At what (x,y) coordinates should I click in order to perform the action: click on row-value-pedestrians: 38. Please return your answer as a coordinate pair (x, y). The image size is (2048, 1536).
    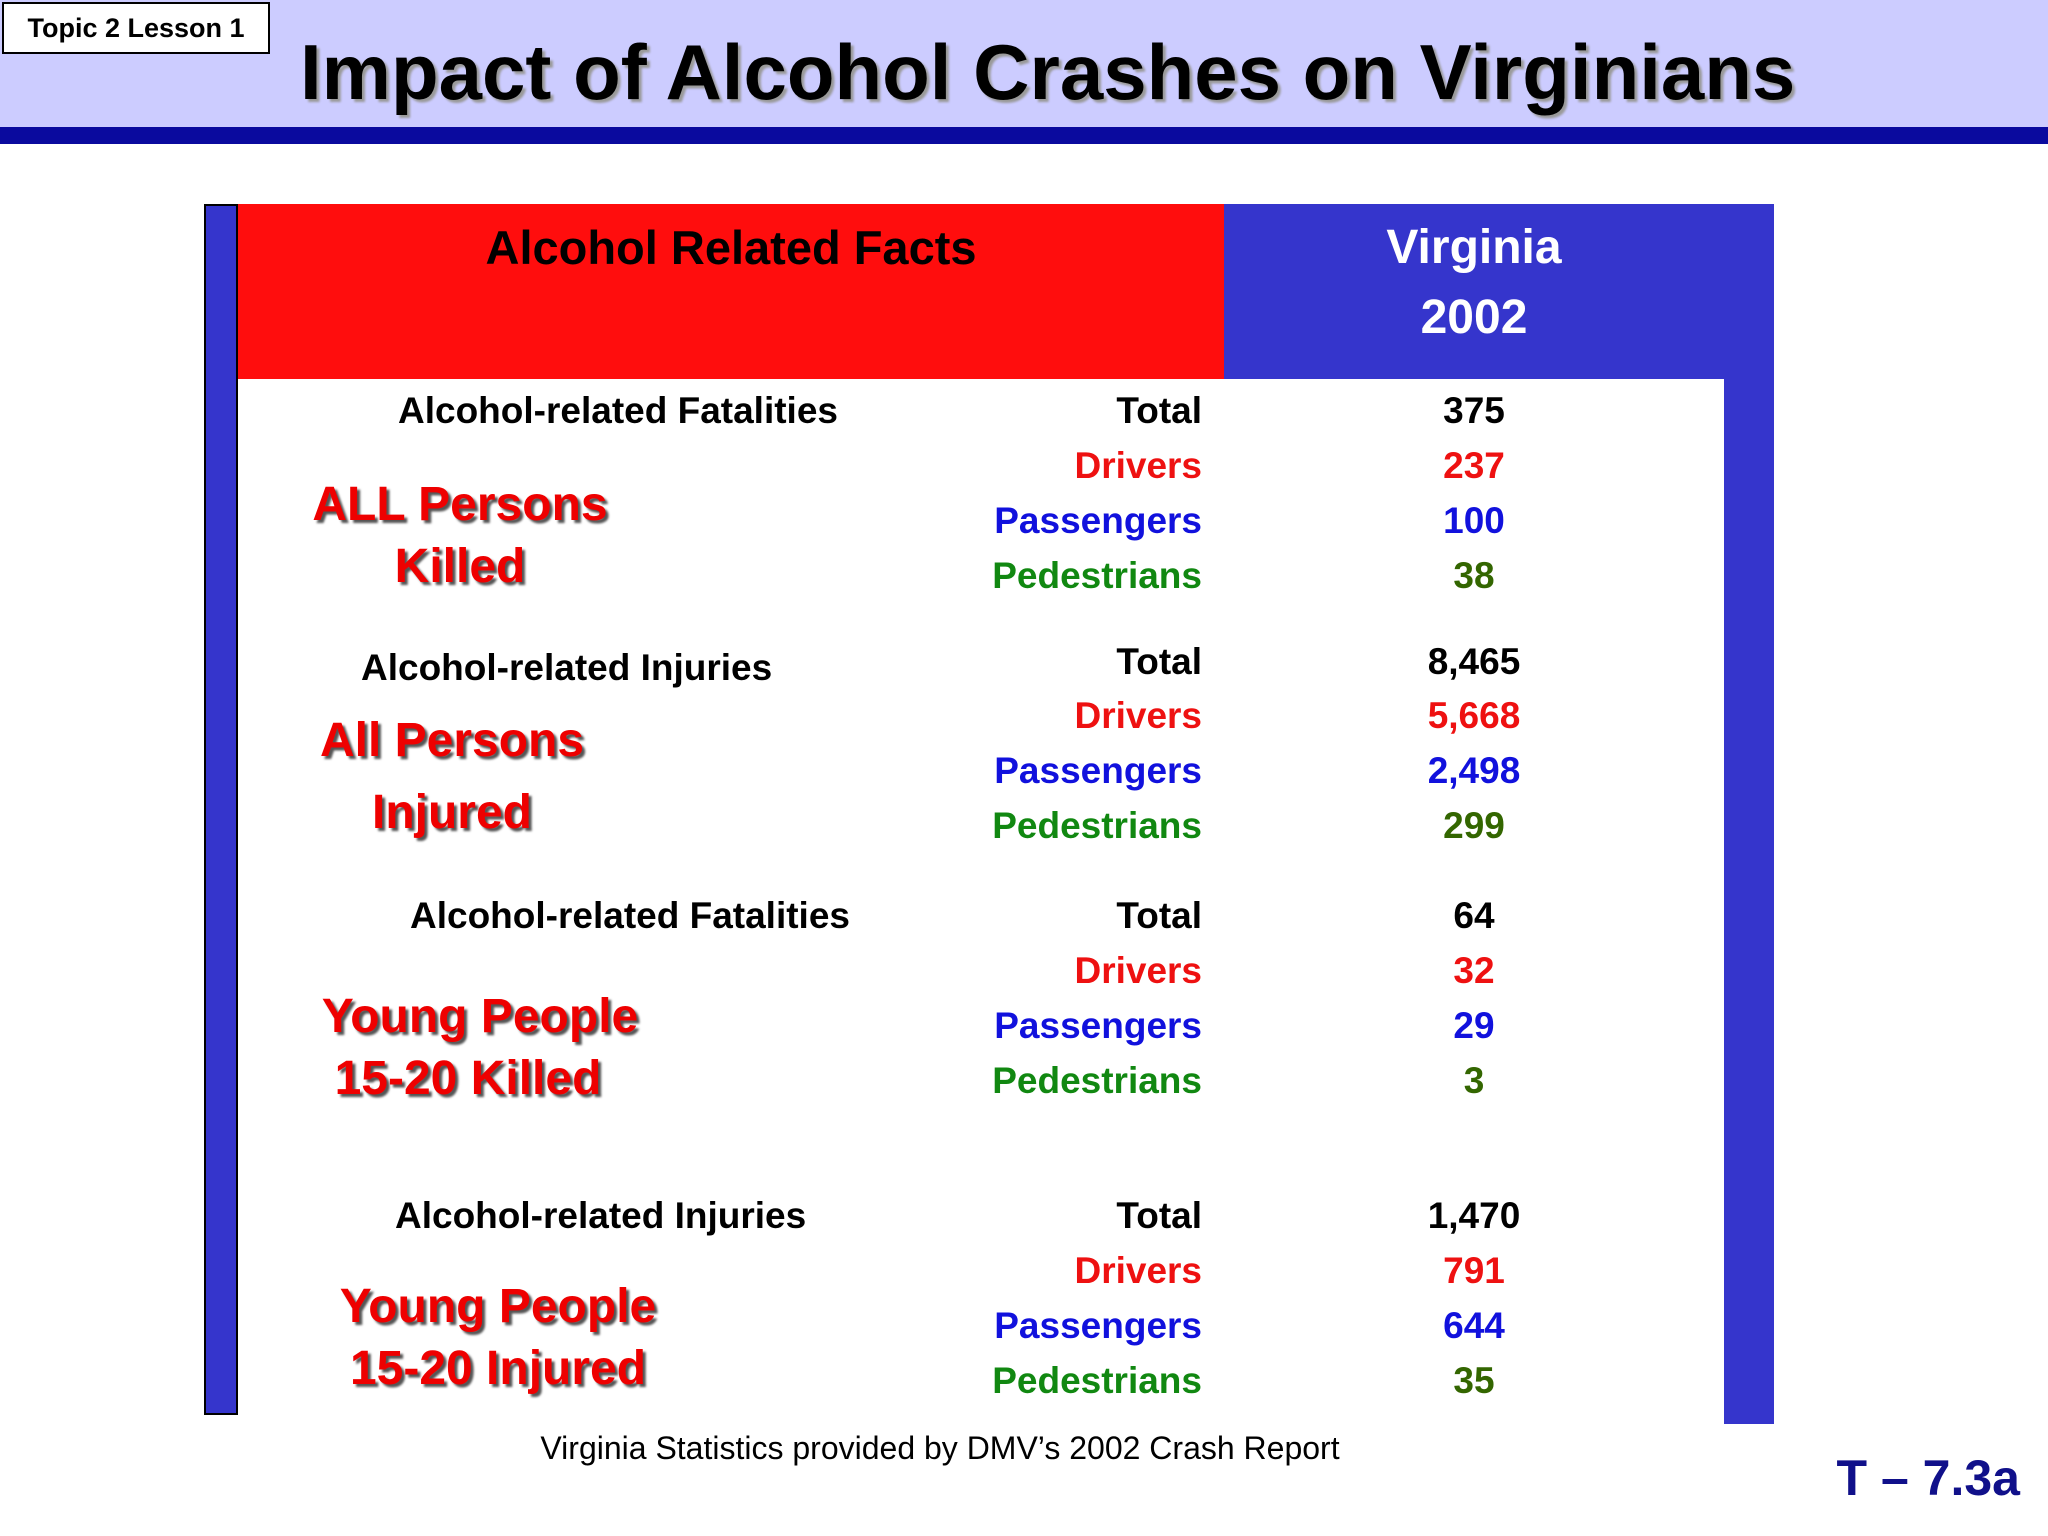
    Looking at the image, I should click on (1474, 575).